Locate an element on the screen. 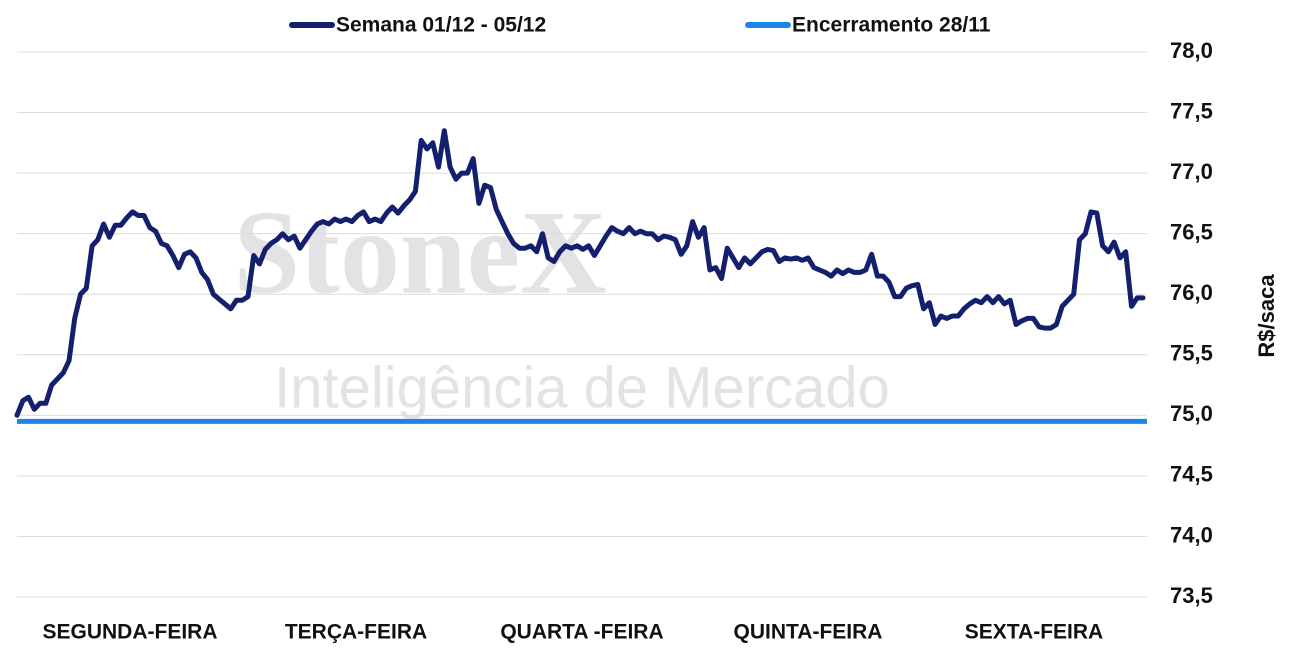 This screenshot has height=648, width=1313. x-tick-label: SEGUNDA-FEIRA is located at coordinates (129, 632).